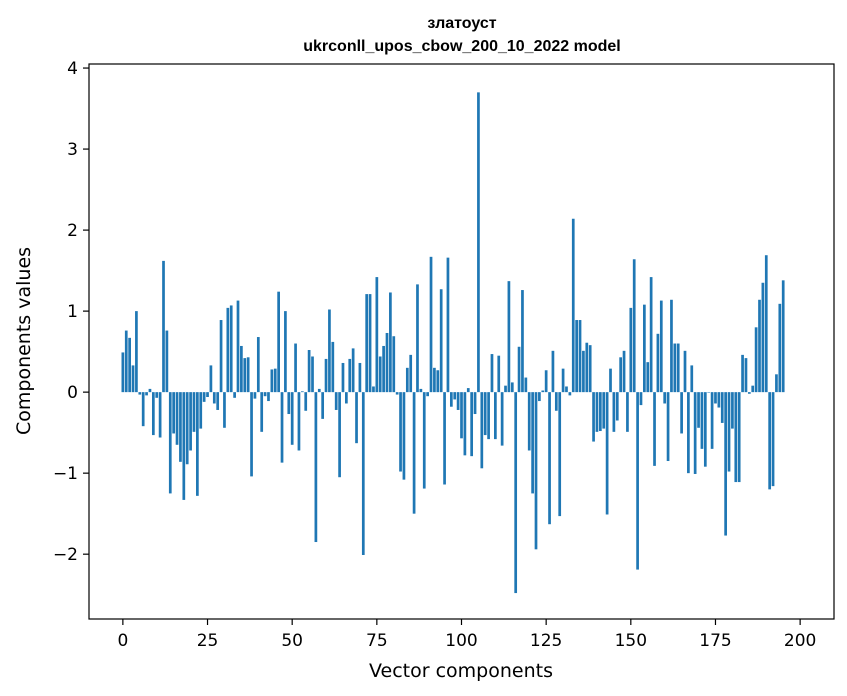 This screenshot has width=847, height=696. Describe the element at coordinates (122, 641) in the screenshot. I see `x-tick-label: 0` at that location.